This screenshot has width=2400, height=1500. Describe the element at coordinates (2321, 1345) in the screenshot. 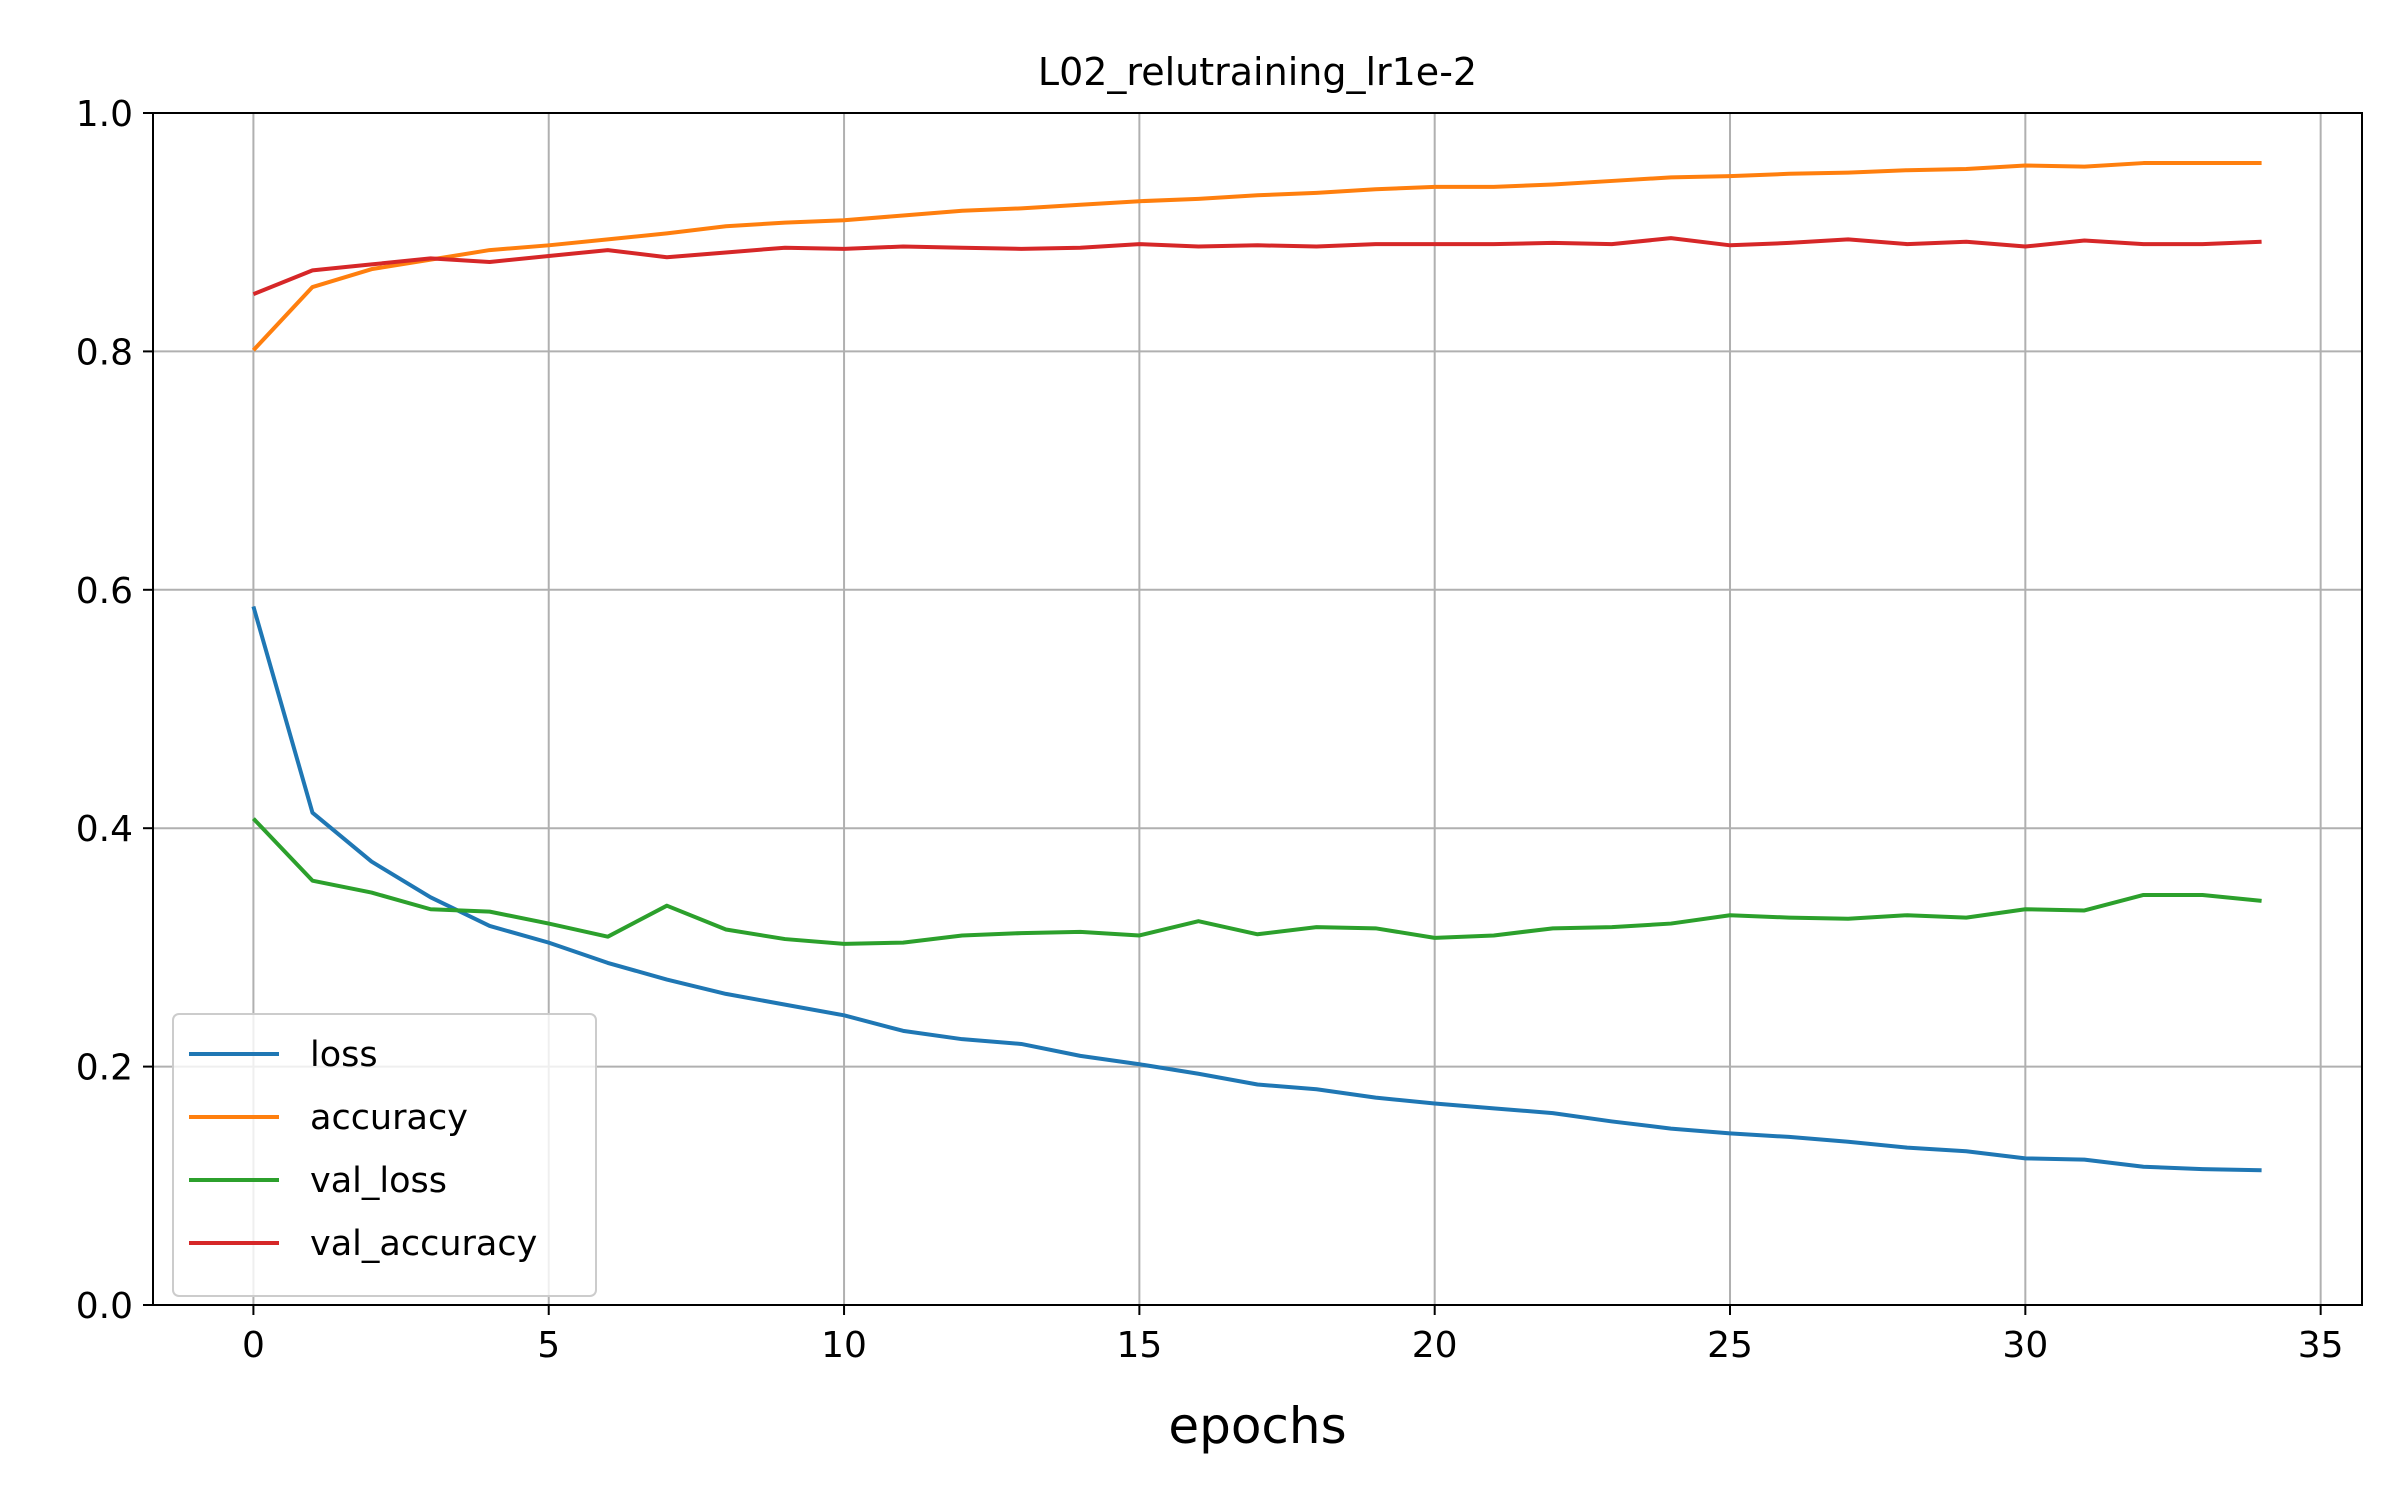

I see `x-tick-label: 35` at that location.